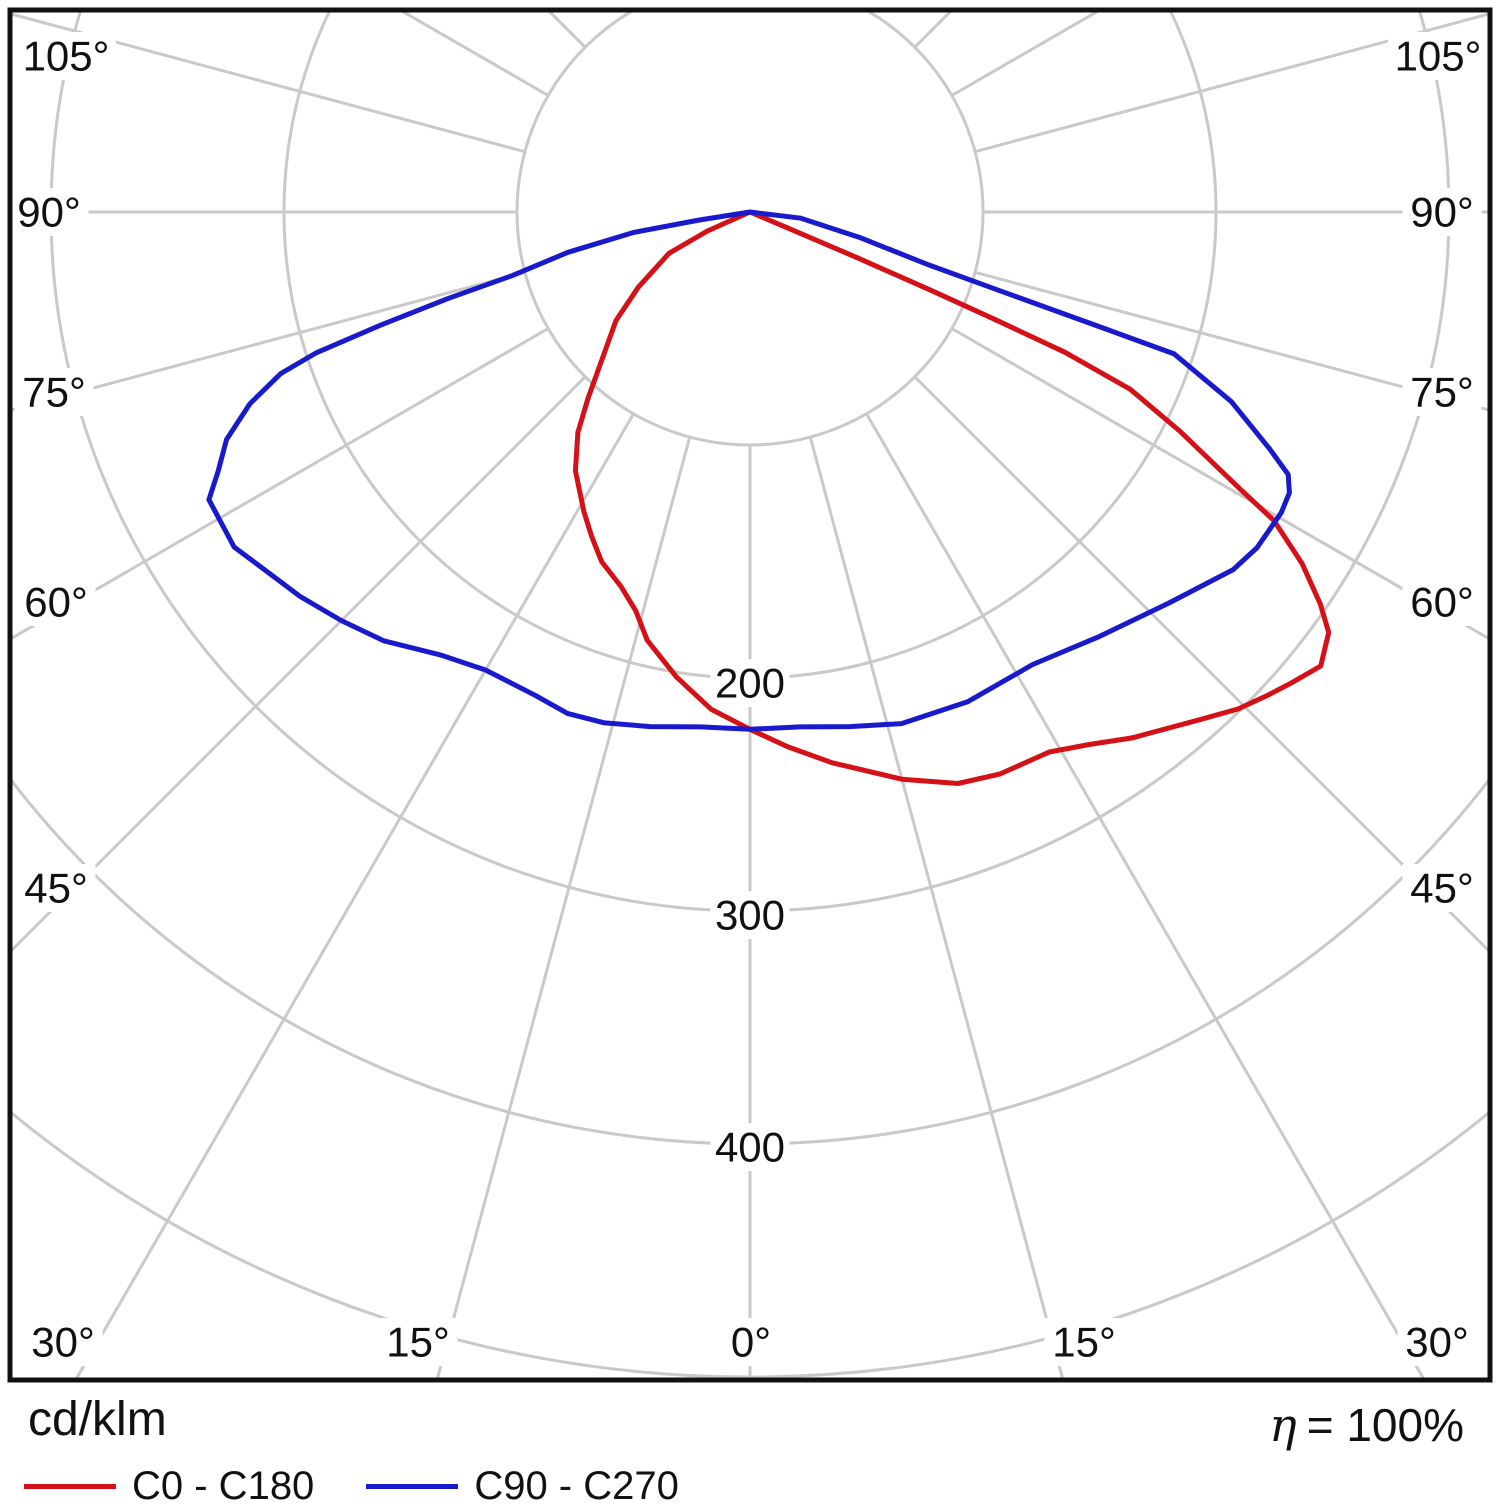 The height and width of the screenshot is (1509, 1500). I want to click on light-output-ratio-label: η= 100%, so click(1366, 1425).